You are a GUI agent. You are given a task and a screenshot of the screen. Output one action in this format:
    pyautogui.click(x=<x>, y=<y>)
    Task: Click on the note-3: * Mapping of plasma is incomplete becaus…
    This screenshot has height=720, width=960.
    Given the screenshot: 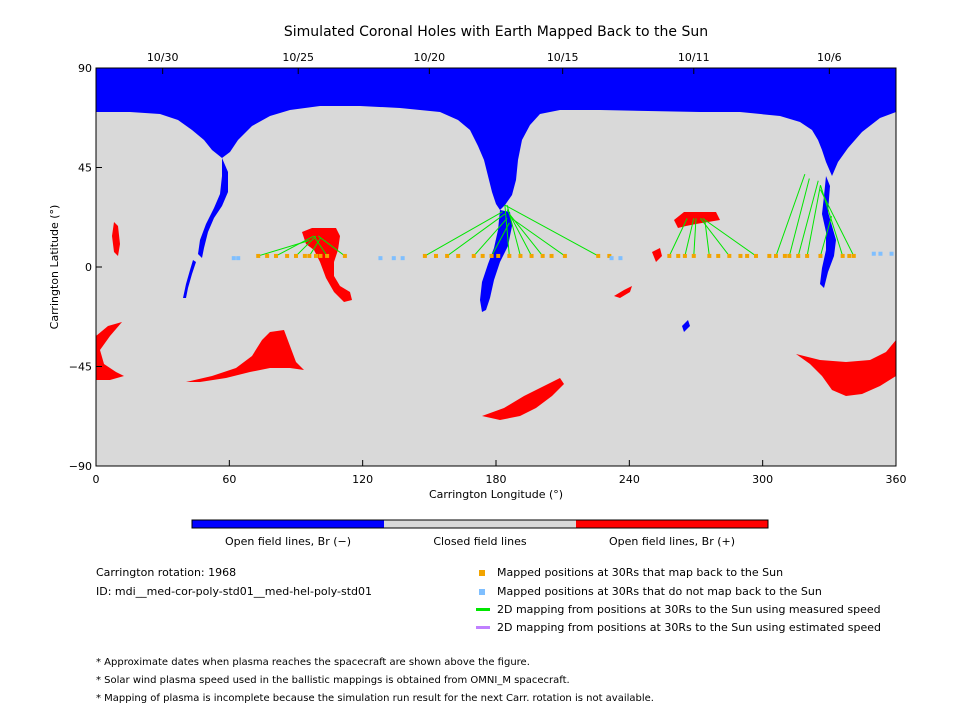 What is the action you would take?
    pyautogui.click(x=375, y=698)
    